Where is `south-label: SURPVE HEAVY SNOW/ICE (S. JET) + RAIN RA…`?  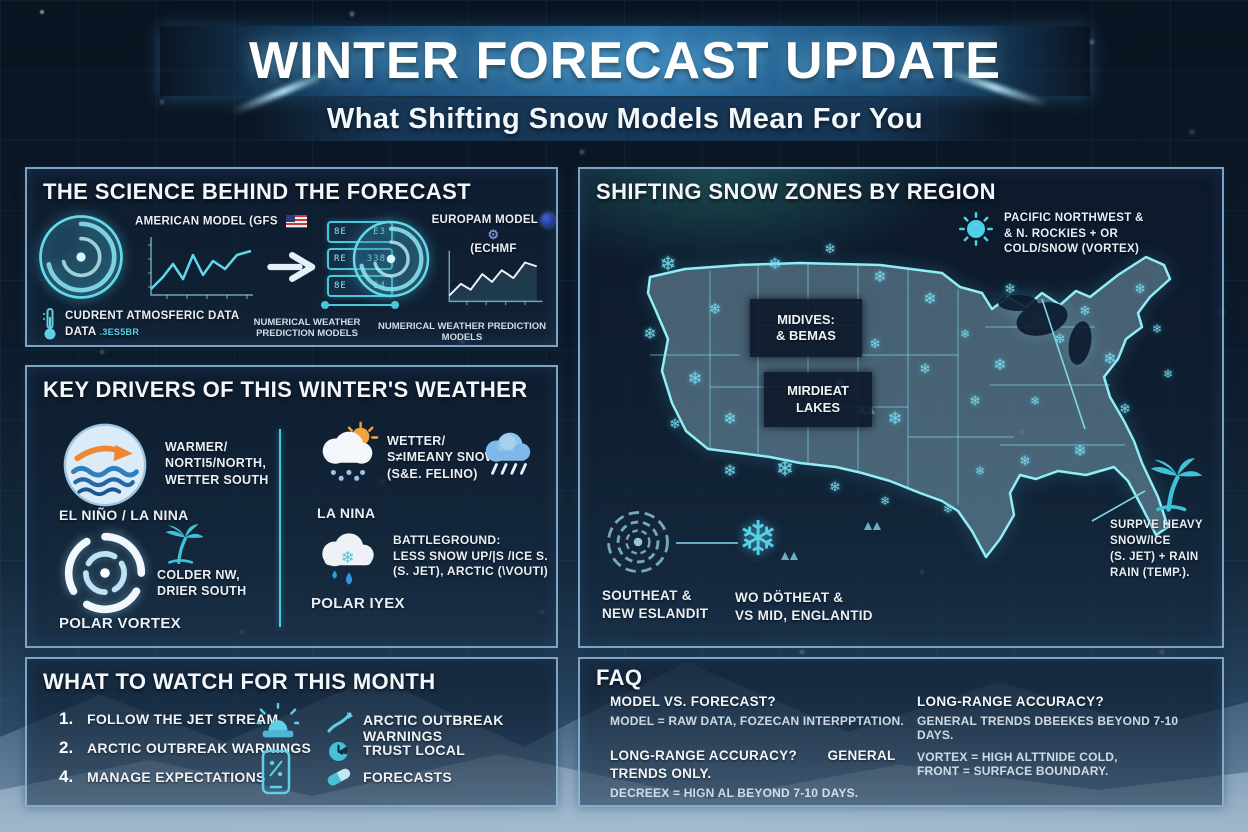 south-label: SURPVE HEAVY SNOW/ICE (S. JET) + RAIN RA… is located at coordinates (1156, 549).